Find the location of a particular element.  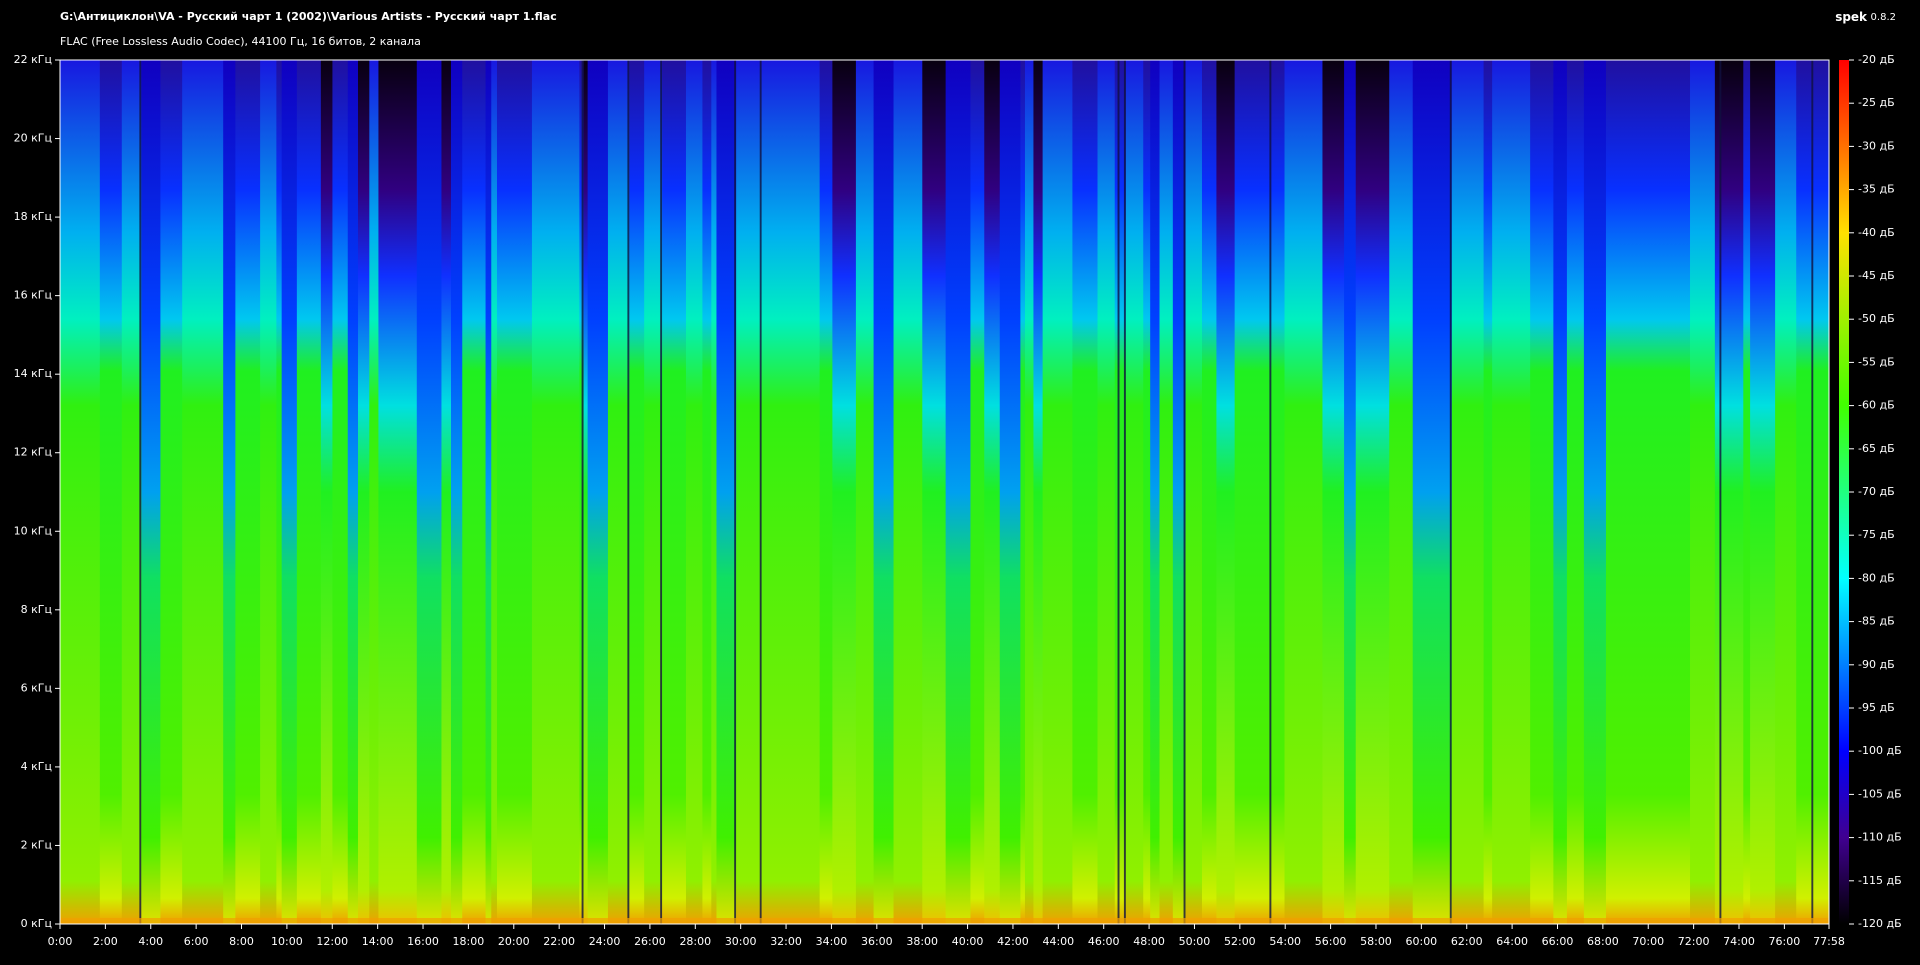

x-tick-label: 28:00 is located at coordinates (695, 941).